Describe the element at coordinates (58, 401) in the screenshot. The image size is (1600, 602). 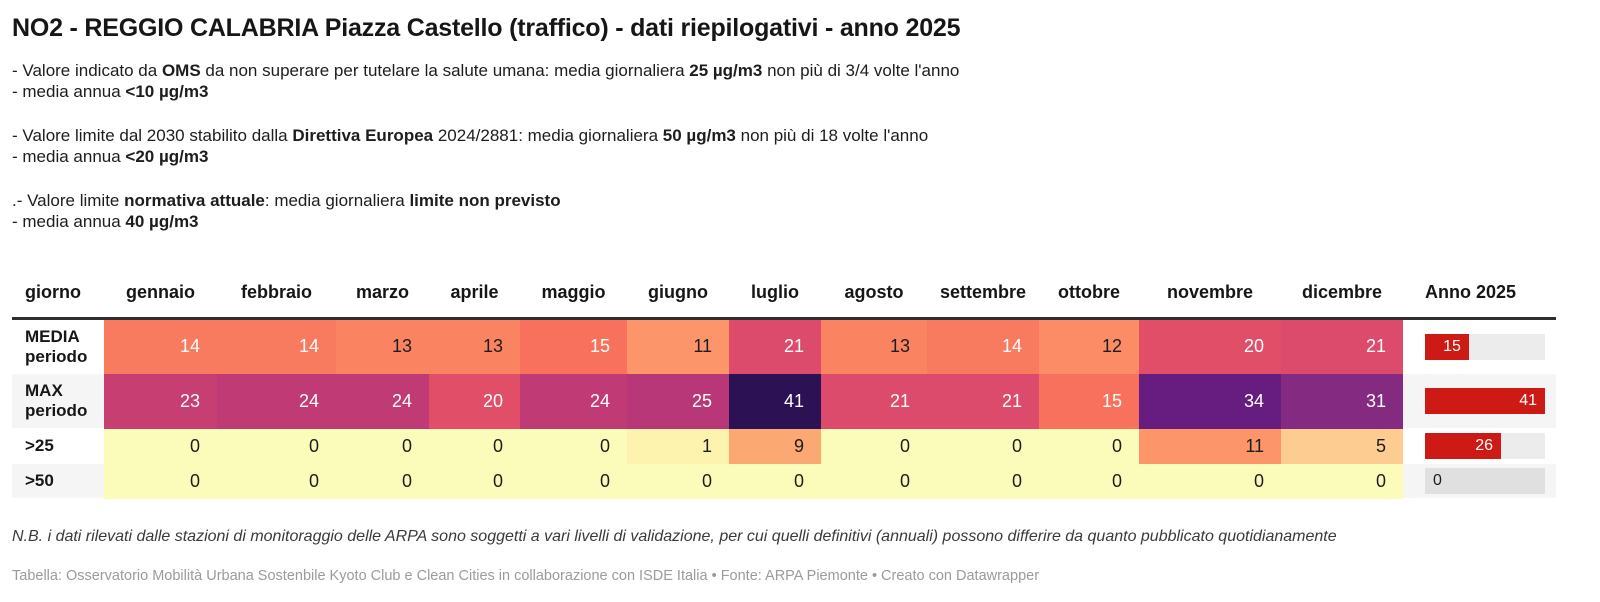
I see `row-label: MAX periodo` at that location.